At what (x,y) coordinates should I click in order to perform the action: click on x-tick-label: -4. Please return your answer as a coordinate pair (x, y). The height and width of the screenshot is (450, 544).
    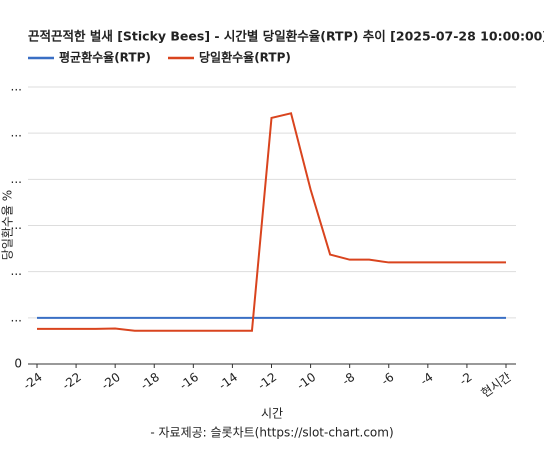
    Looking at the image, I should click on (427, 379).